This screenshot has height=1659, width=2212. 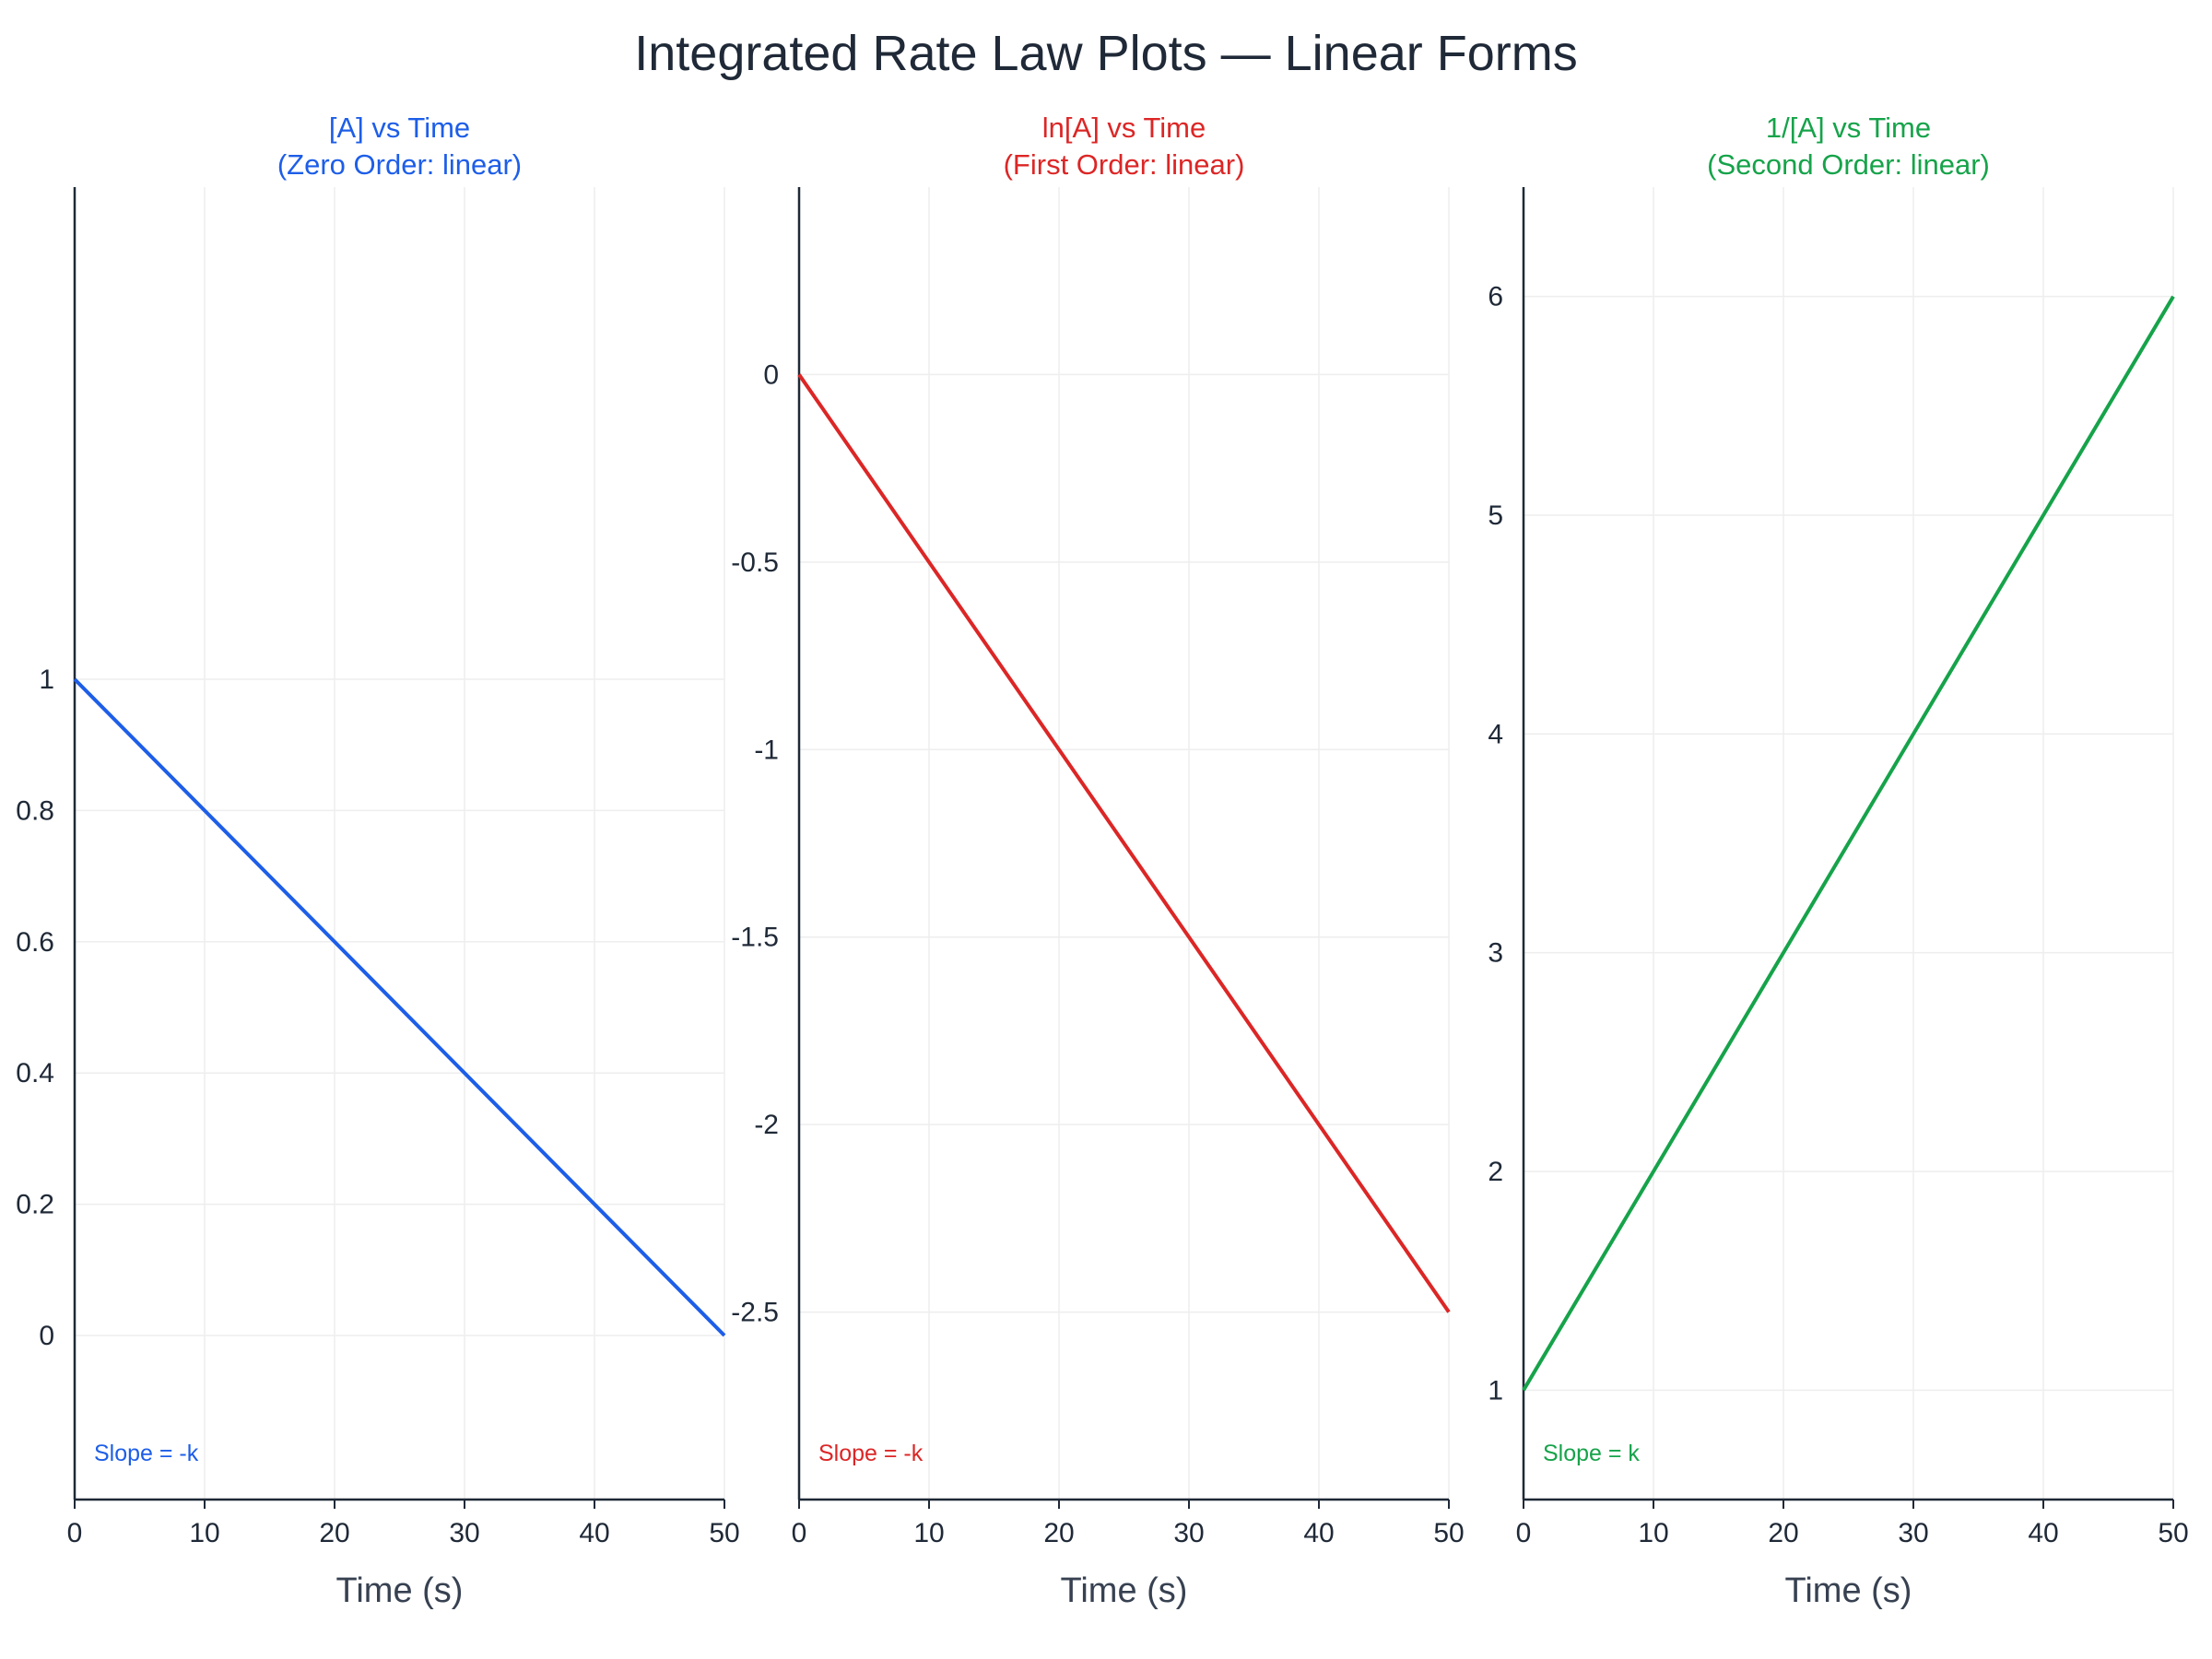 What do you see at coordinates (1495, 1172) in the screenshot?
I see `y-tick-label: 2` at bounding box center [1495, 1172].